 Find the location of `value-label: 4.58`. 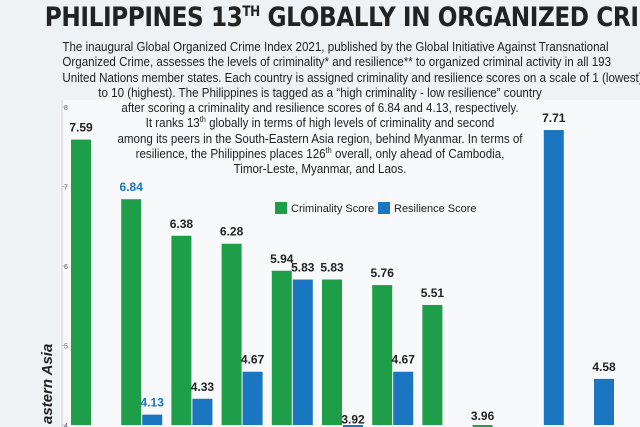

value-label: 4.58 is located at coordinates (604, 367).